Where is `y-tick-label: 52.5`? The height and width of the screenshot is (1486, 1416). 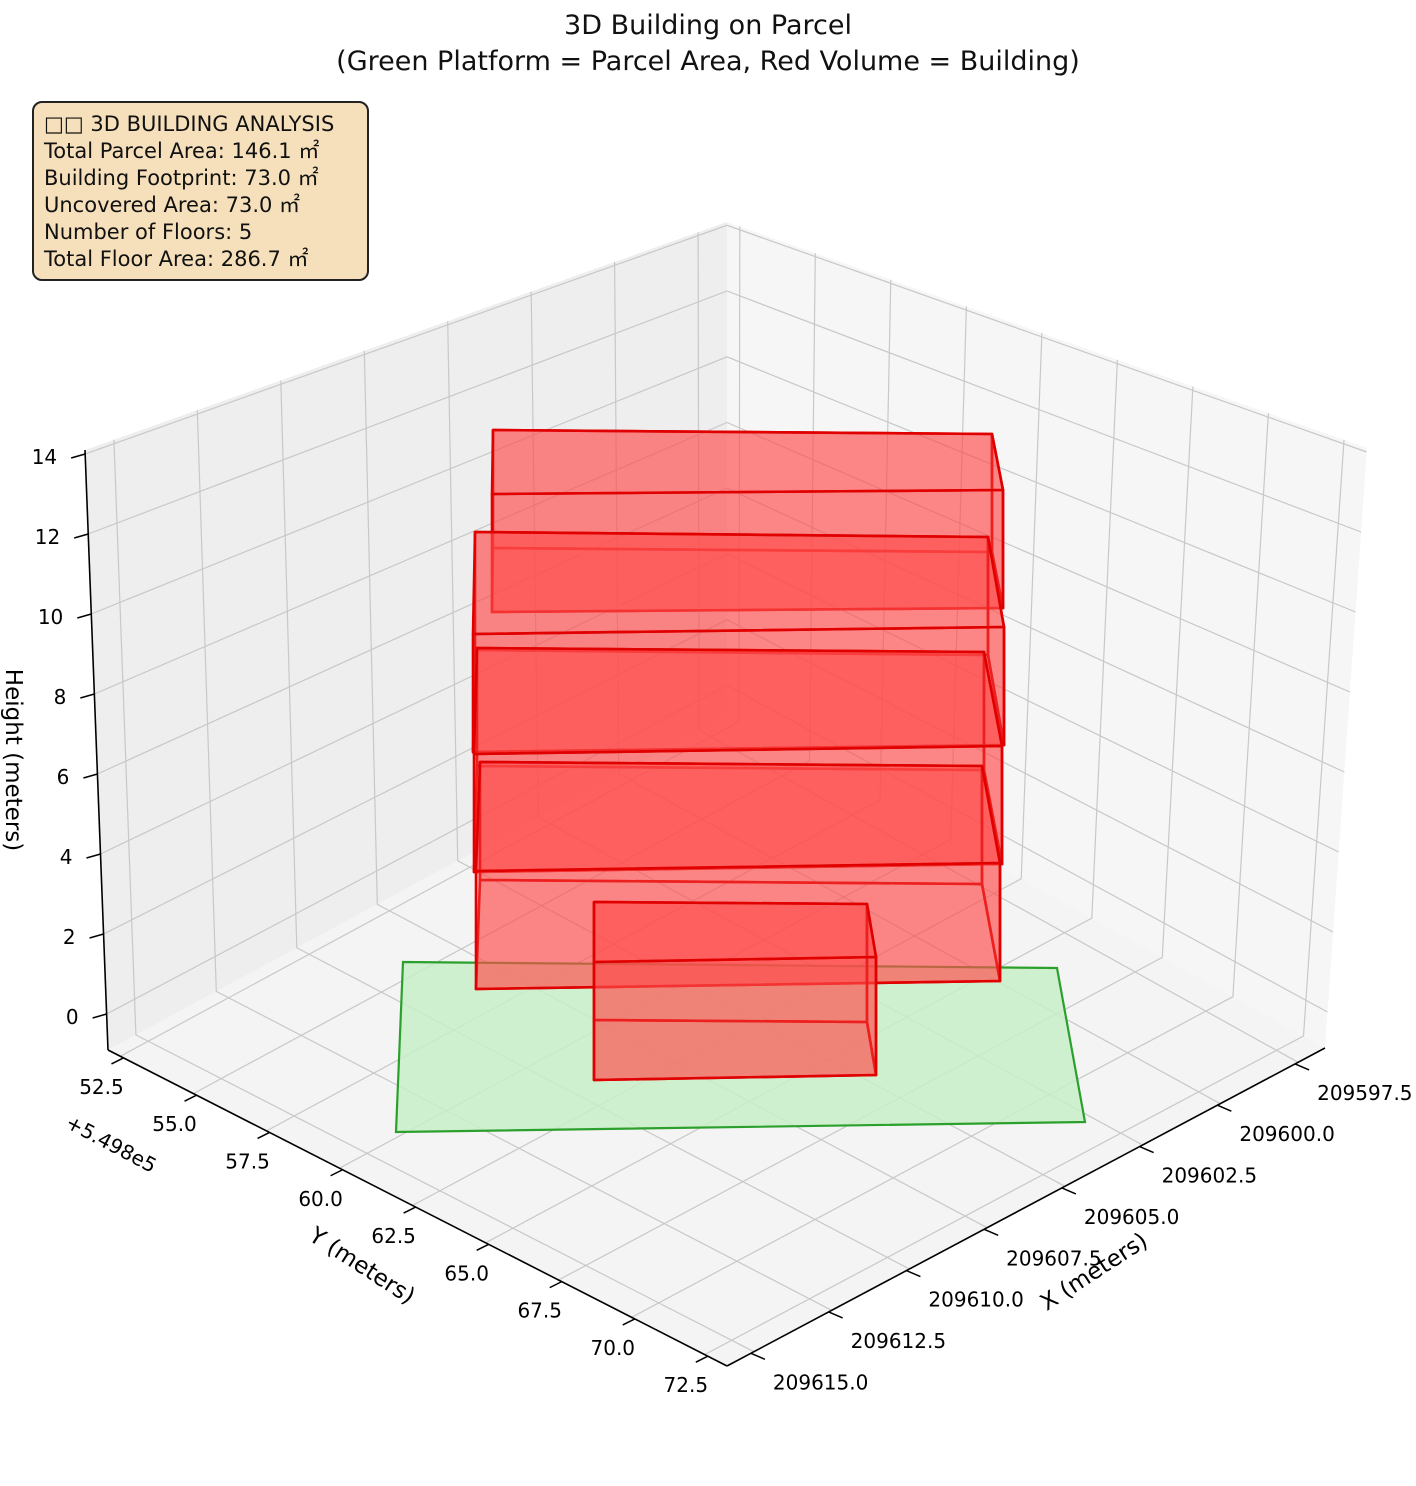 y-tick-label: 52.5 is located at coordinates (101, 1087).